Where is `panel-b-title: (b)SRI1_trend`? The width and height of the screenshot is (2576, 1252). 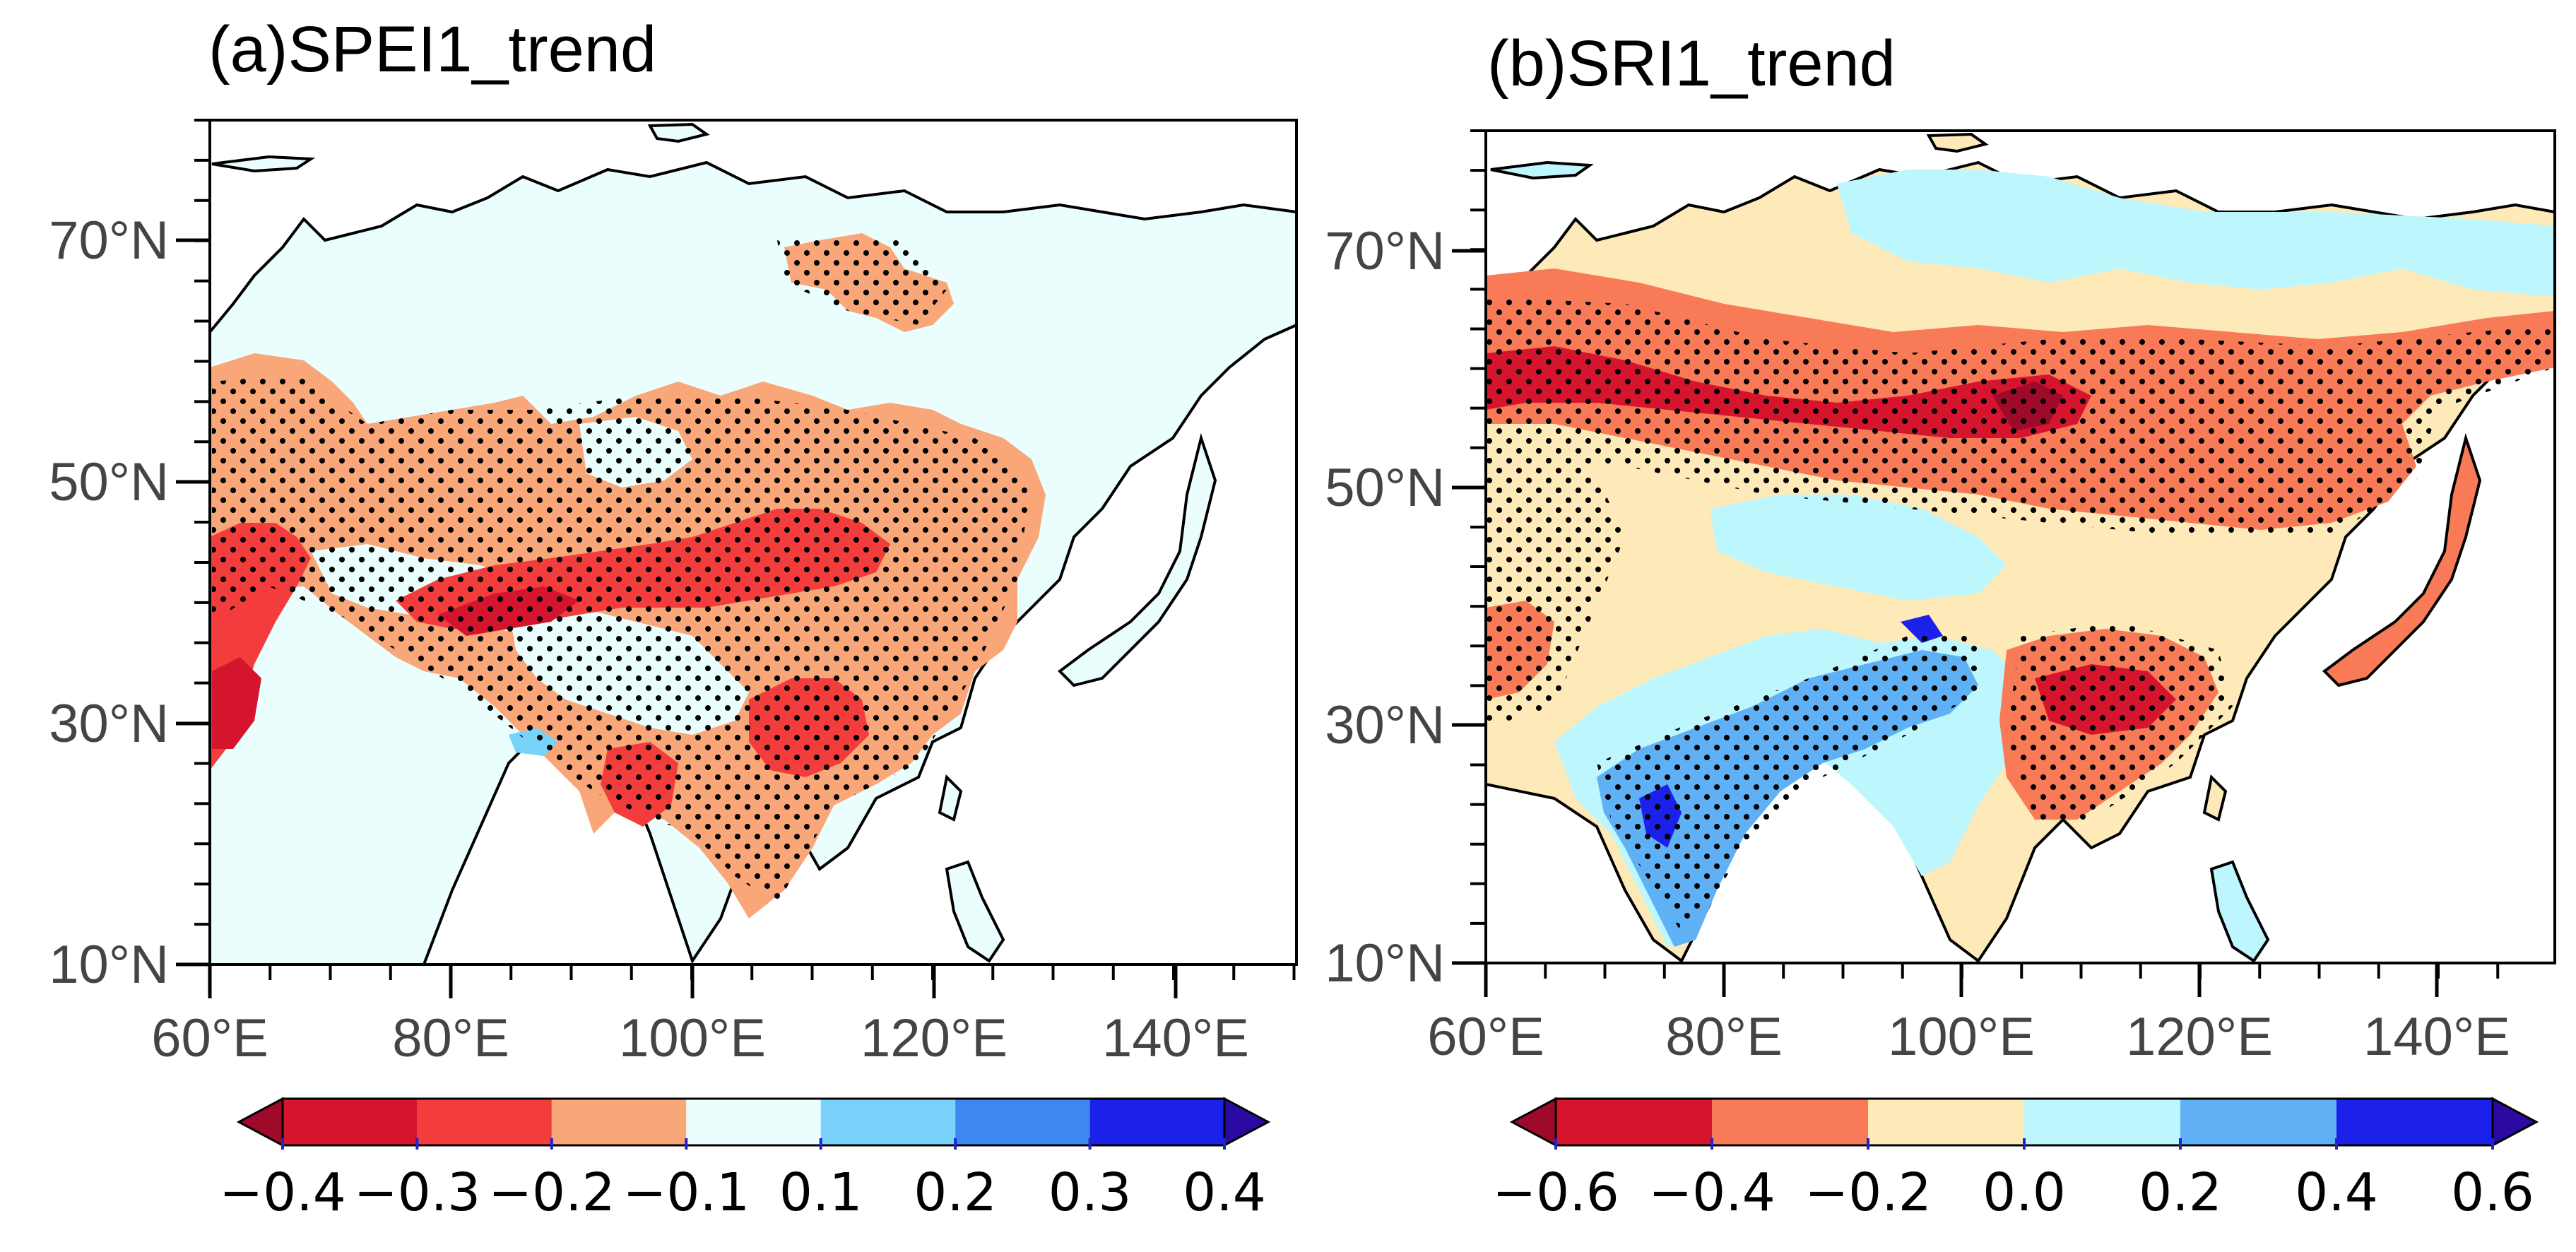
panel-b-title: (b)SRI1_trend is located at coordinates (1691, 64).